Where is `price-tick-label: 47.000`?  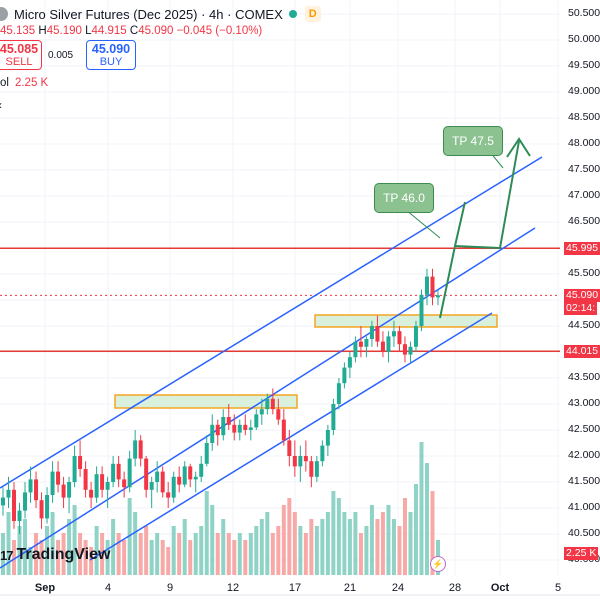
price-tick-label: 47.000 is located at coordinates (584, 195).